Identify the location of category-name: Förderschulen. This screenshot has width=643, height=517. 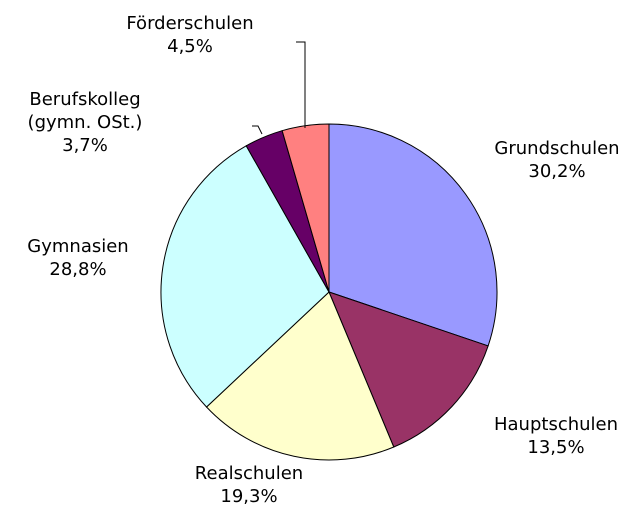
(190, 23).